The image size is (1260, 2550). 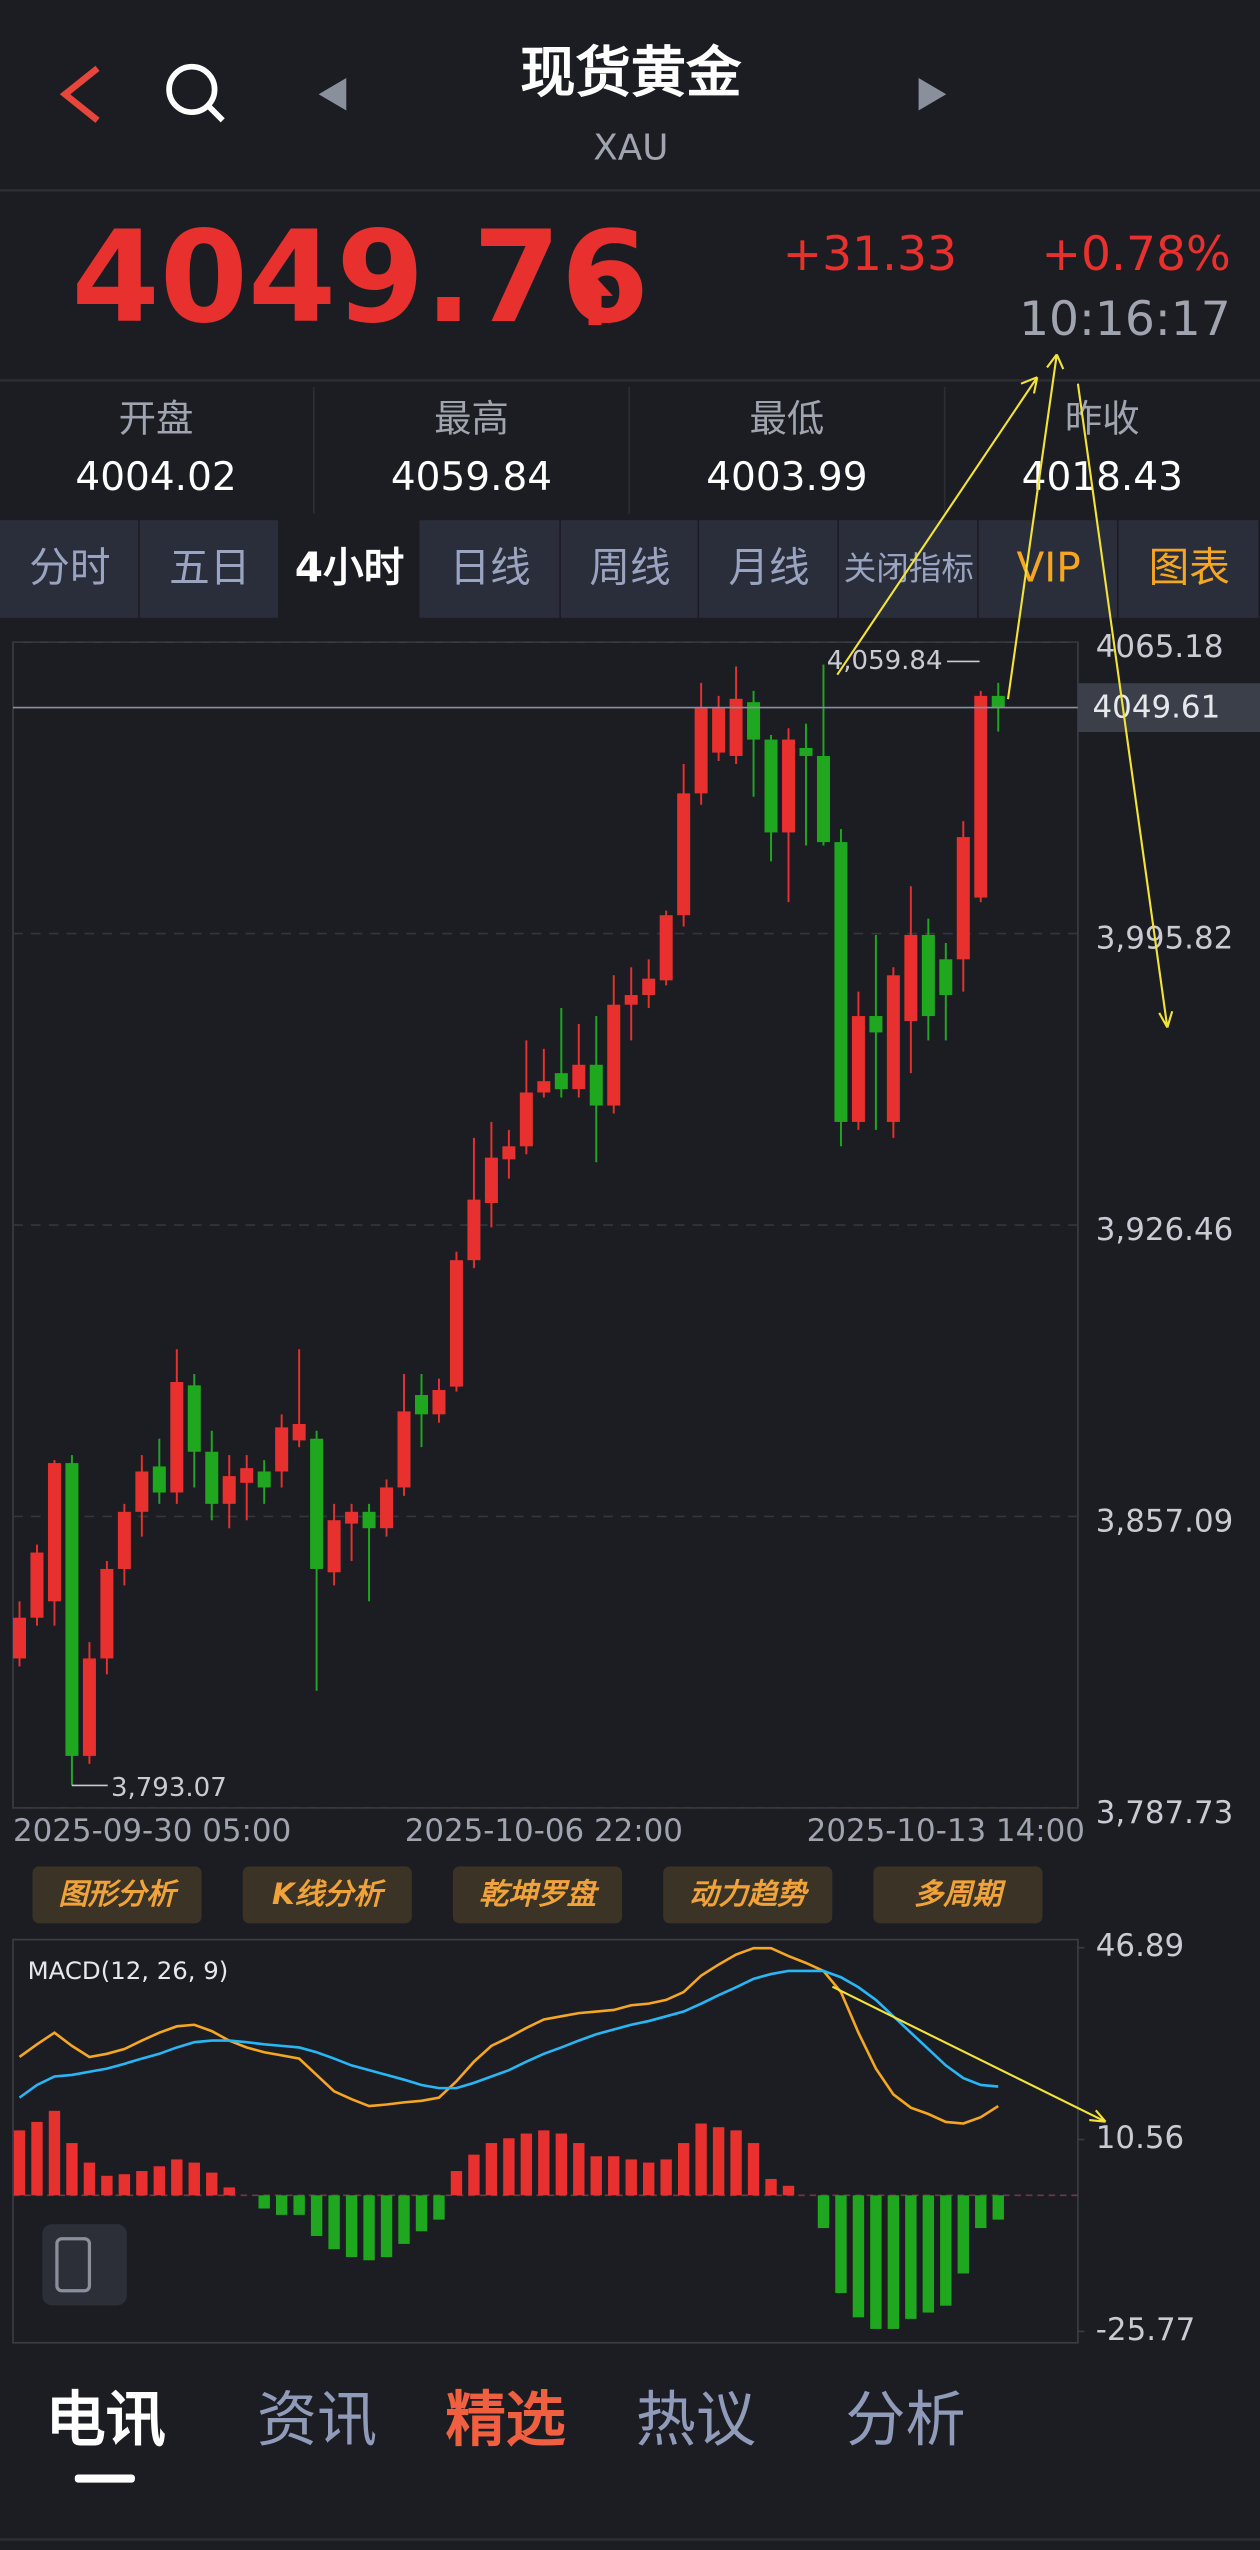 I want to click on x-tick-label: 2025-10-06 22:00, so click(x=544, y=1831).